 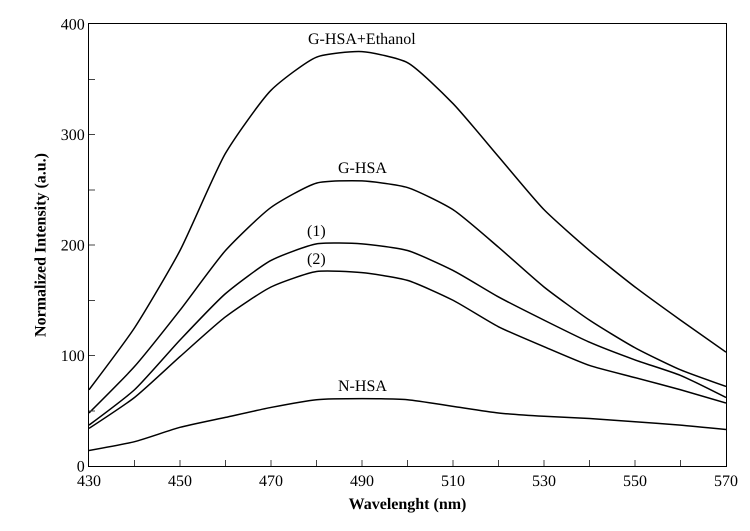 What do you see at coordinates (363, 168) in the screenshot?
I see `series-label: G-HSA` at bounding box center [363, 168].